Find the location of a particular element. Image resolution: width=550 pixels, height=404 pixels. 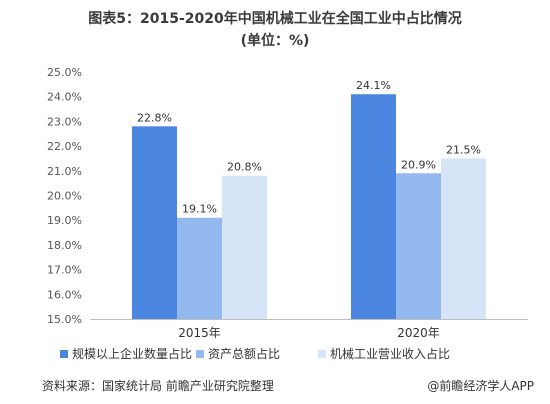

y-tick-label: 21.0% is located at coordinates (64, 171).